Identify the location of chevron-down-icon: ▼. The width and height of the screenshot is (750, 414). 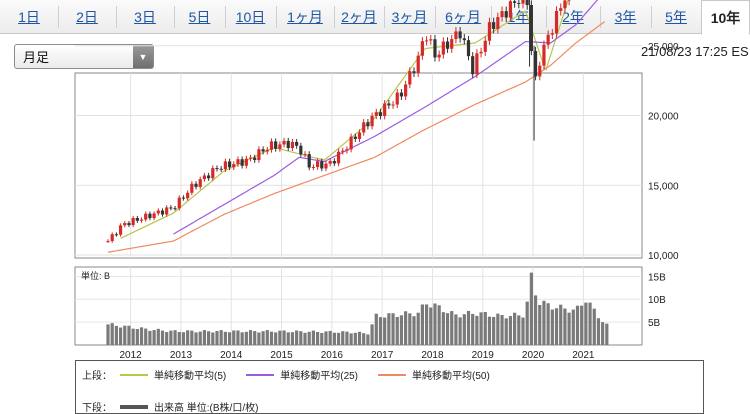
(143, 56).